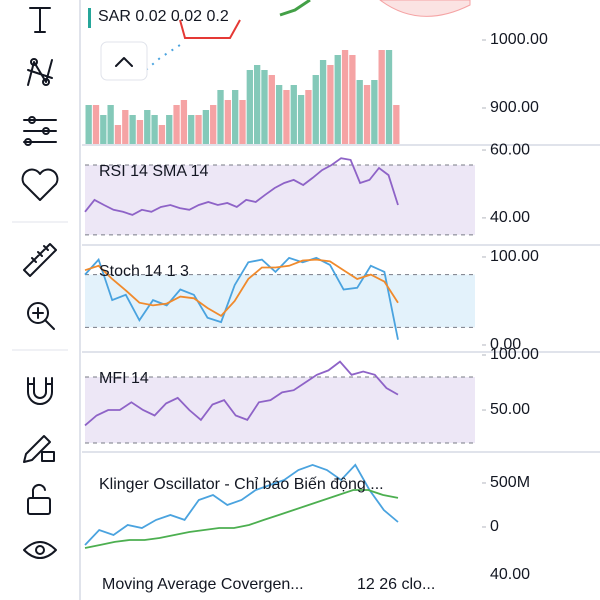 The width and height of the screenshot is (600, 600). I want to click on y-tick-label: 60.00, so click(510, 149).